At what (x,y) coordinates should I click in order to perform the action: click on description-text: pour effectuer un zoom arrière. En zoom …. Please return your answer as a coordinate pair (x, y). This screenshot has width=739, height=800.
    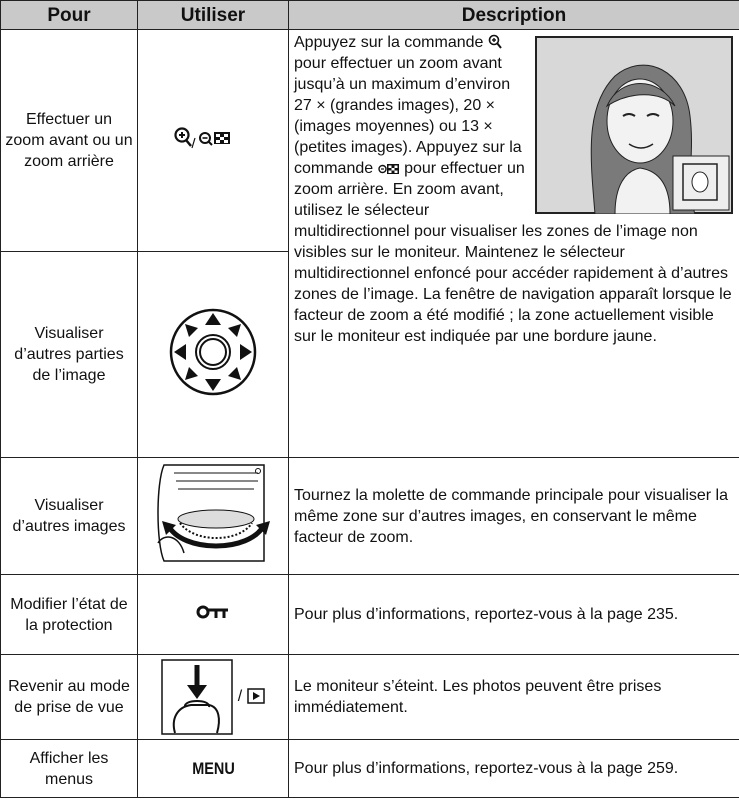
    Looking at the image, I should click on (513, 252).